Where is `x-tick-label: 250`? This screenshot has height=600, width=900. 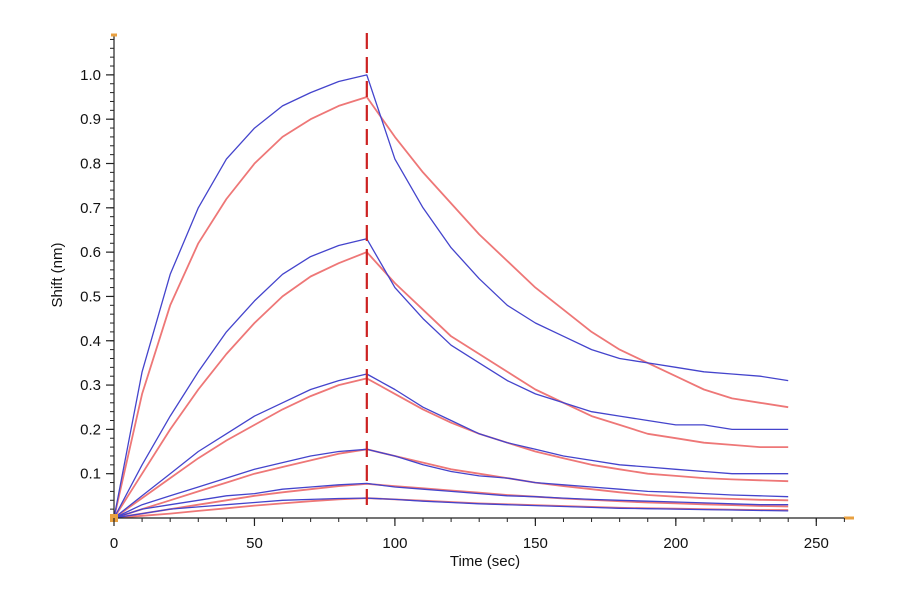 x-tick-label: 250 is located at coordinates (816, 543).